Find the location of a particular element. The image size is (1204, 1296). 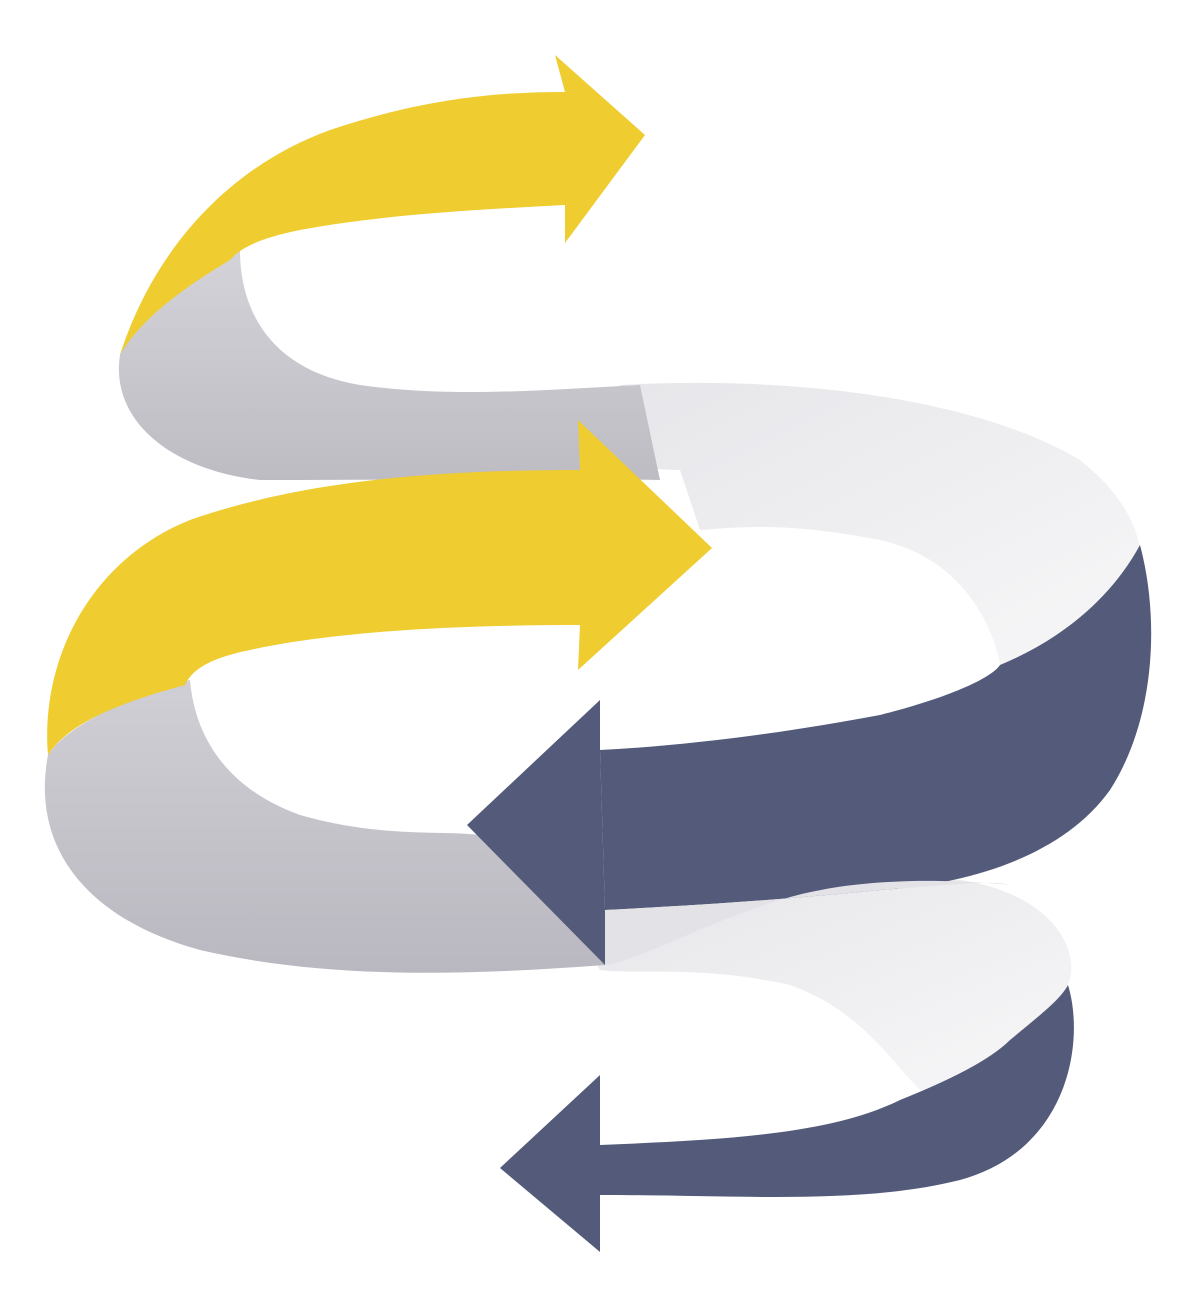

arrow-2-body is located at coordinates (313, 612).